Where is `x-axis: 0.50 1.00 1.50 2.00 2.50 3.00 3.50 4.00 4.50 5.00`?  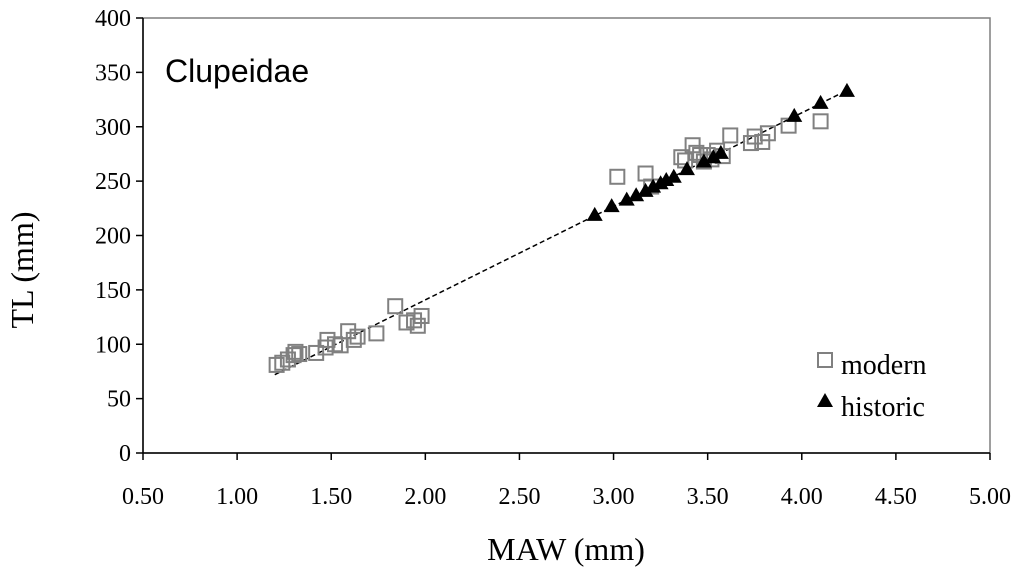
x-axis: 0.50 1.00 1.50 2.00 2.50 3.00 3.50 4.00 4.50 5.00 is located at coordinates (566, 481).